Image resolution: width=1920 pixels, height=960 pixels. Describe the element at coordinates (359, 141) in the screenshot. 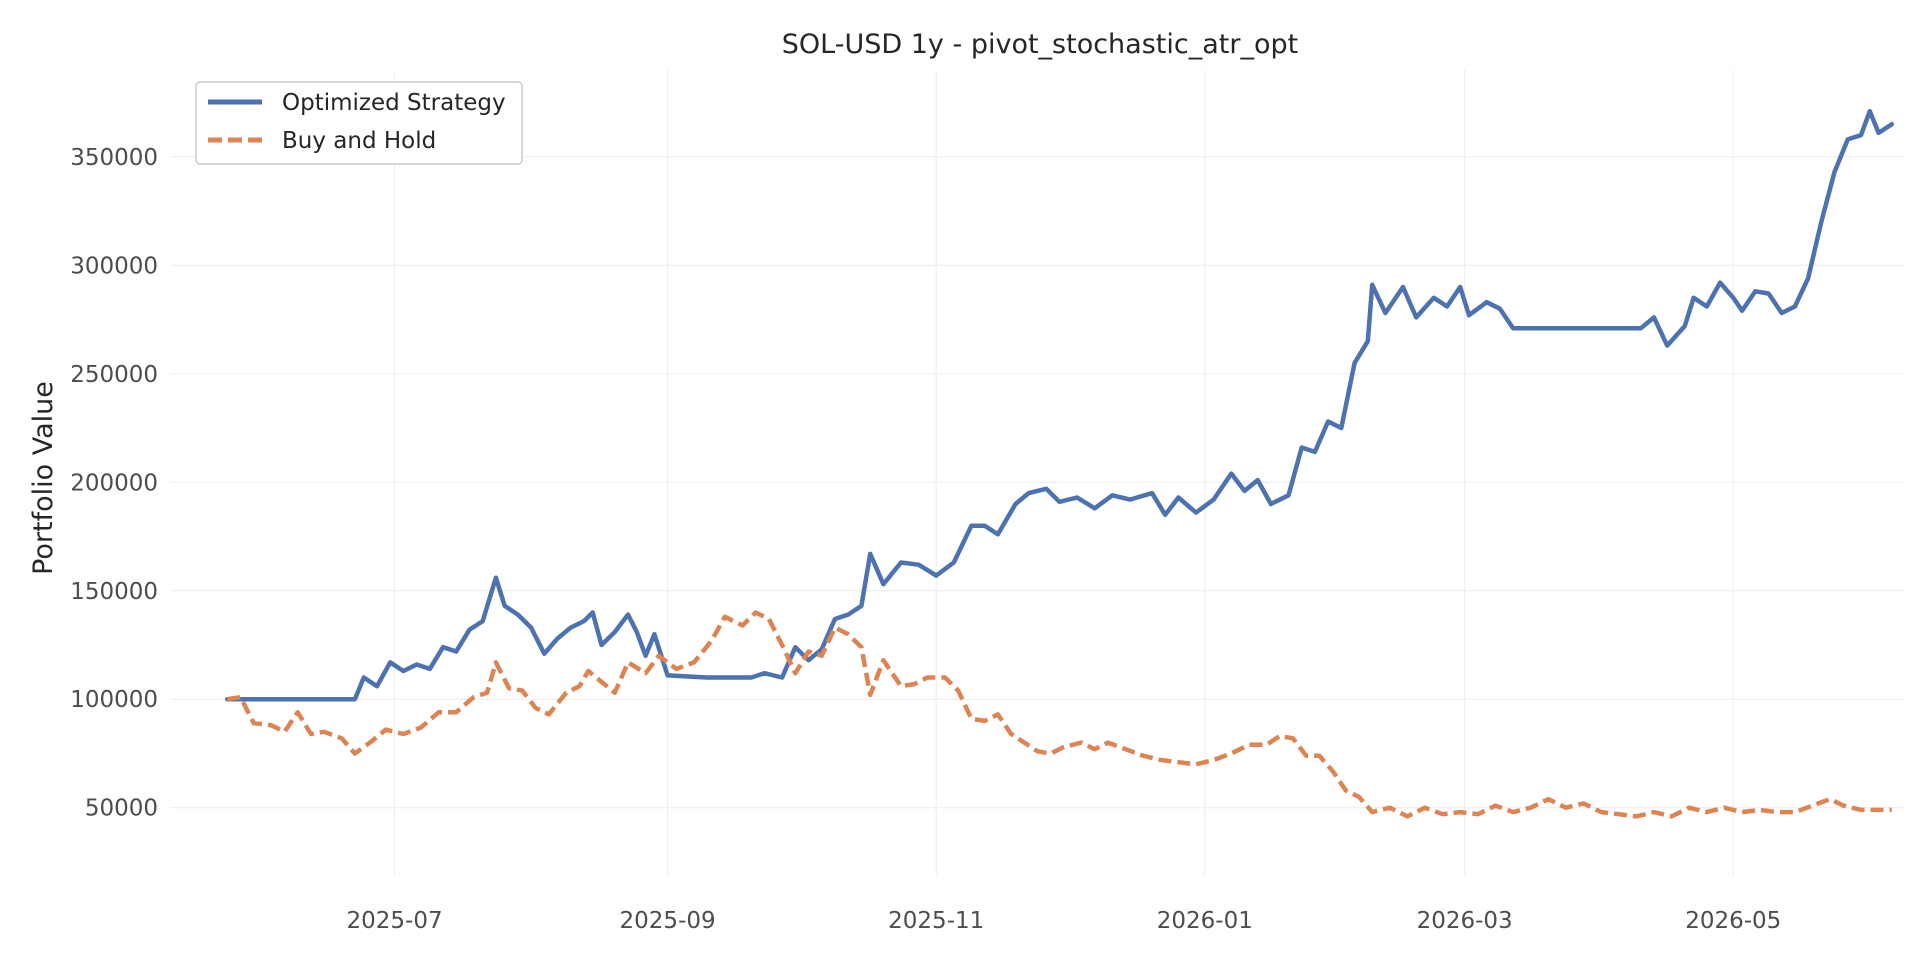

I see `legend-label-buy-and-hold: Buy and Hold` at that location.